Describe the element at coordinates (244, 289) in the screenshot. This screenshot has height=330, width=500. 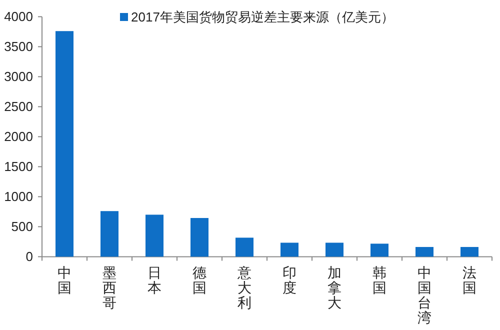
I see `x-tick-label: 意大利` at that location.